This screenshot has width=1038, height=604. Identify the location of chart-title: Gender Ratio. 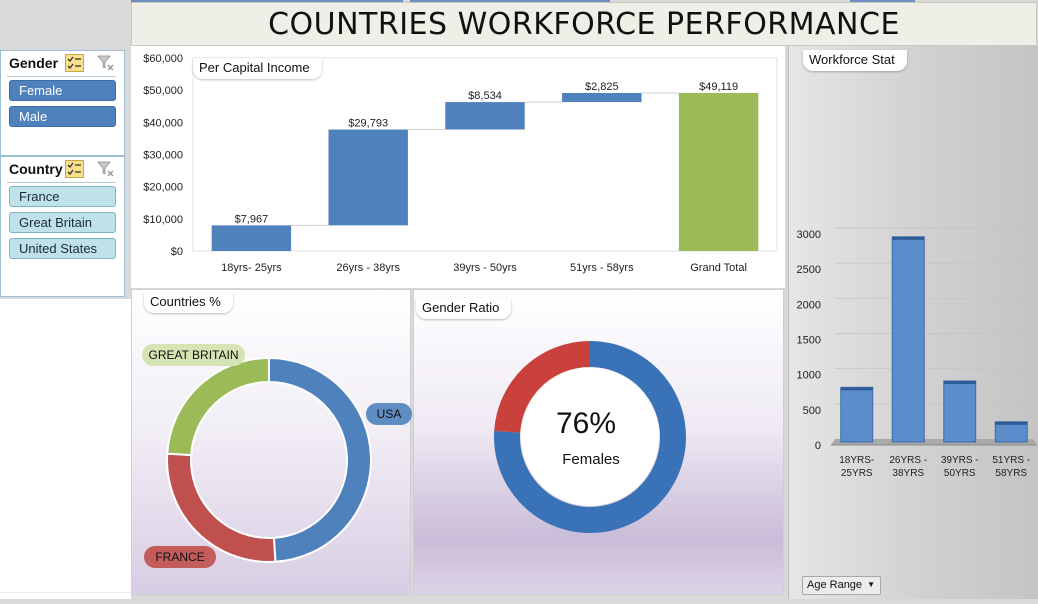
(464, 308).